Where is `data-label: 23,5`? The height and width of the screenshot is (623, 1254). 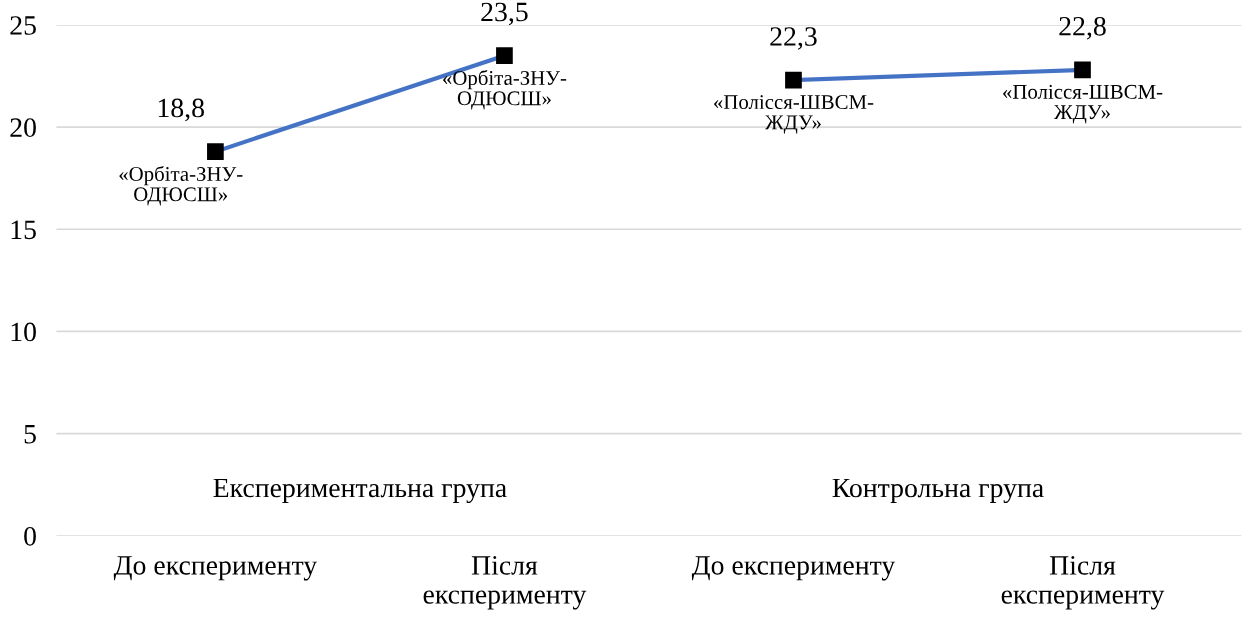 data-label: 23,5 is located at coordinates (504, 14).